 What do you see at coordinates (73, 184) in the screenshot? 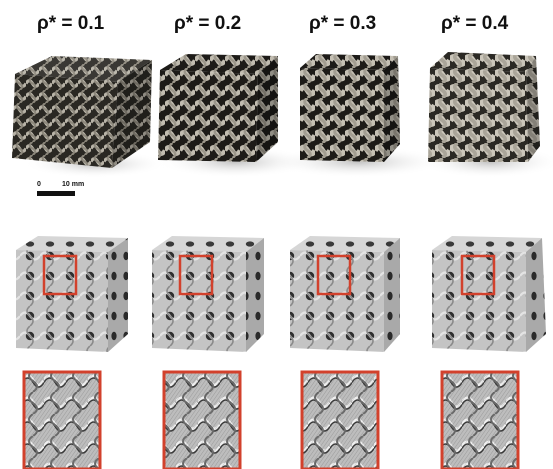
I see `scale-bar-end-label: 10 mm` at bounding box center [73, 184].